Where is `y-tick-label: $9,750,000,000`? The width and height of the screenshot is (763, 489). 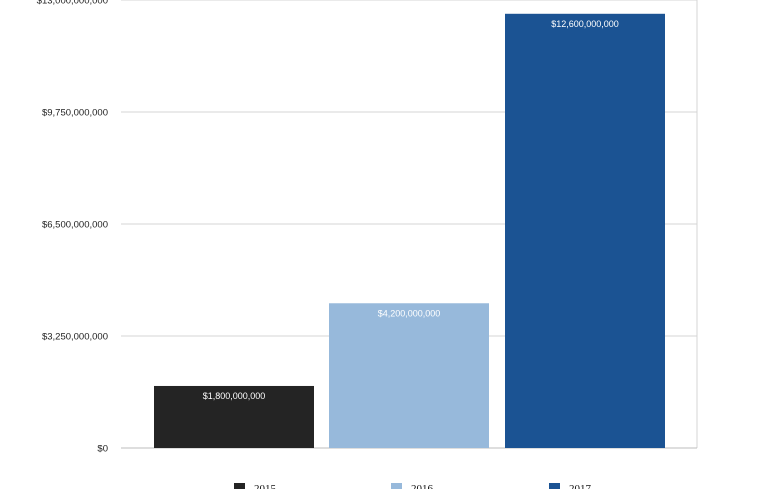 y-tick-label: $9,750,000,000 is located at coordinates (75, 113).